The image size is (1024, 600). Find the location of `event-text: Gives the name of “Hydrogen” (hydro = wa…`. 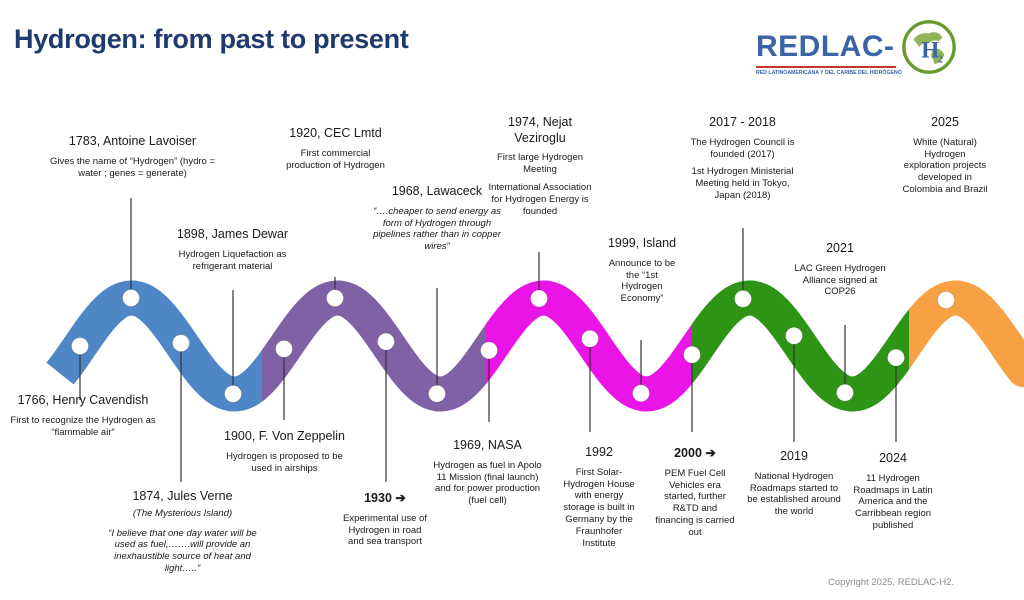

event-text: Gives the name of “Hydrogen” (hydro = wa… is located at coordinates (132, 167).